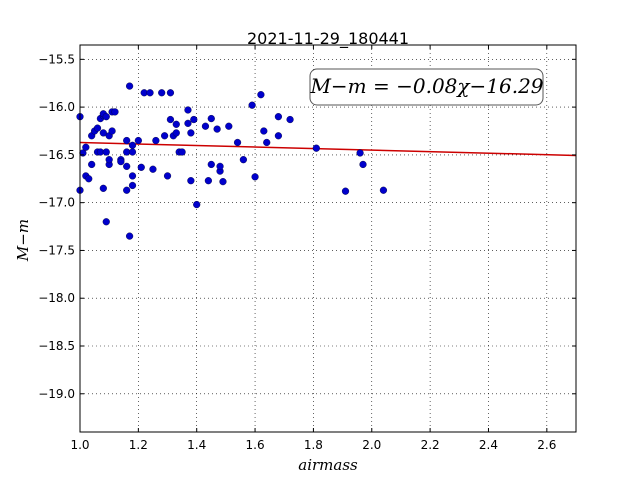  I want to click on fit-equation: M−m = −0.08χ−16.29, so click(426, 86).